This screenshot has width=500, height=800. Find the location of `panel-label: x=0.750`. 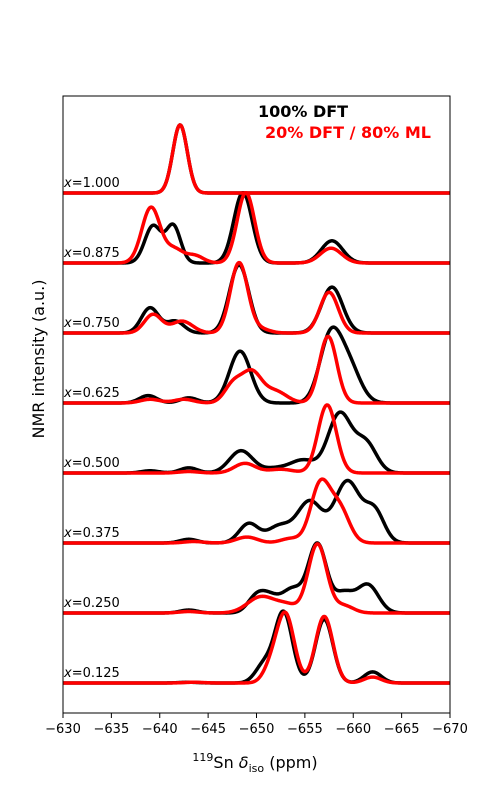

panel-label: x=0.750 is located at coordinates (91, 323).